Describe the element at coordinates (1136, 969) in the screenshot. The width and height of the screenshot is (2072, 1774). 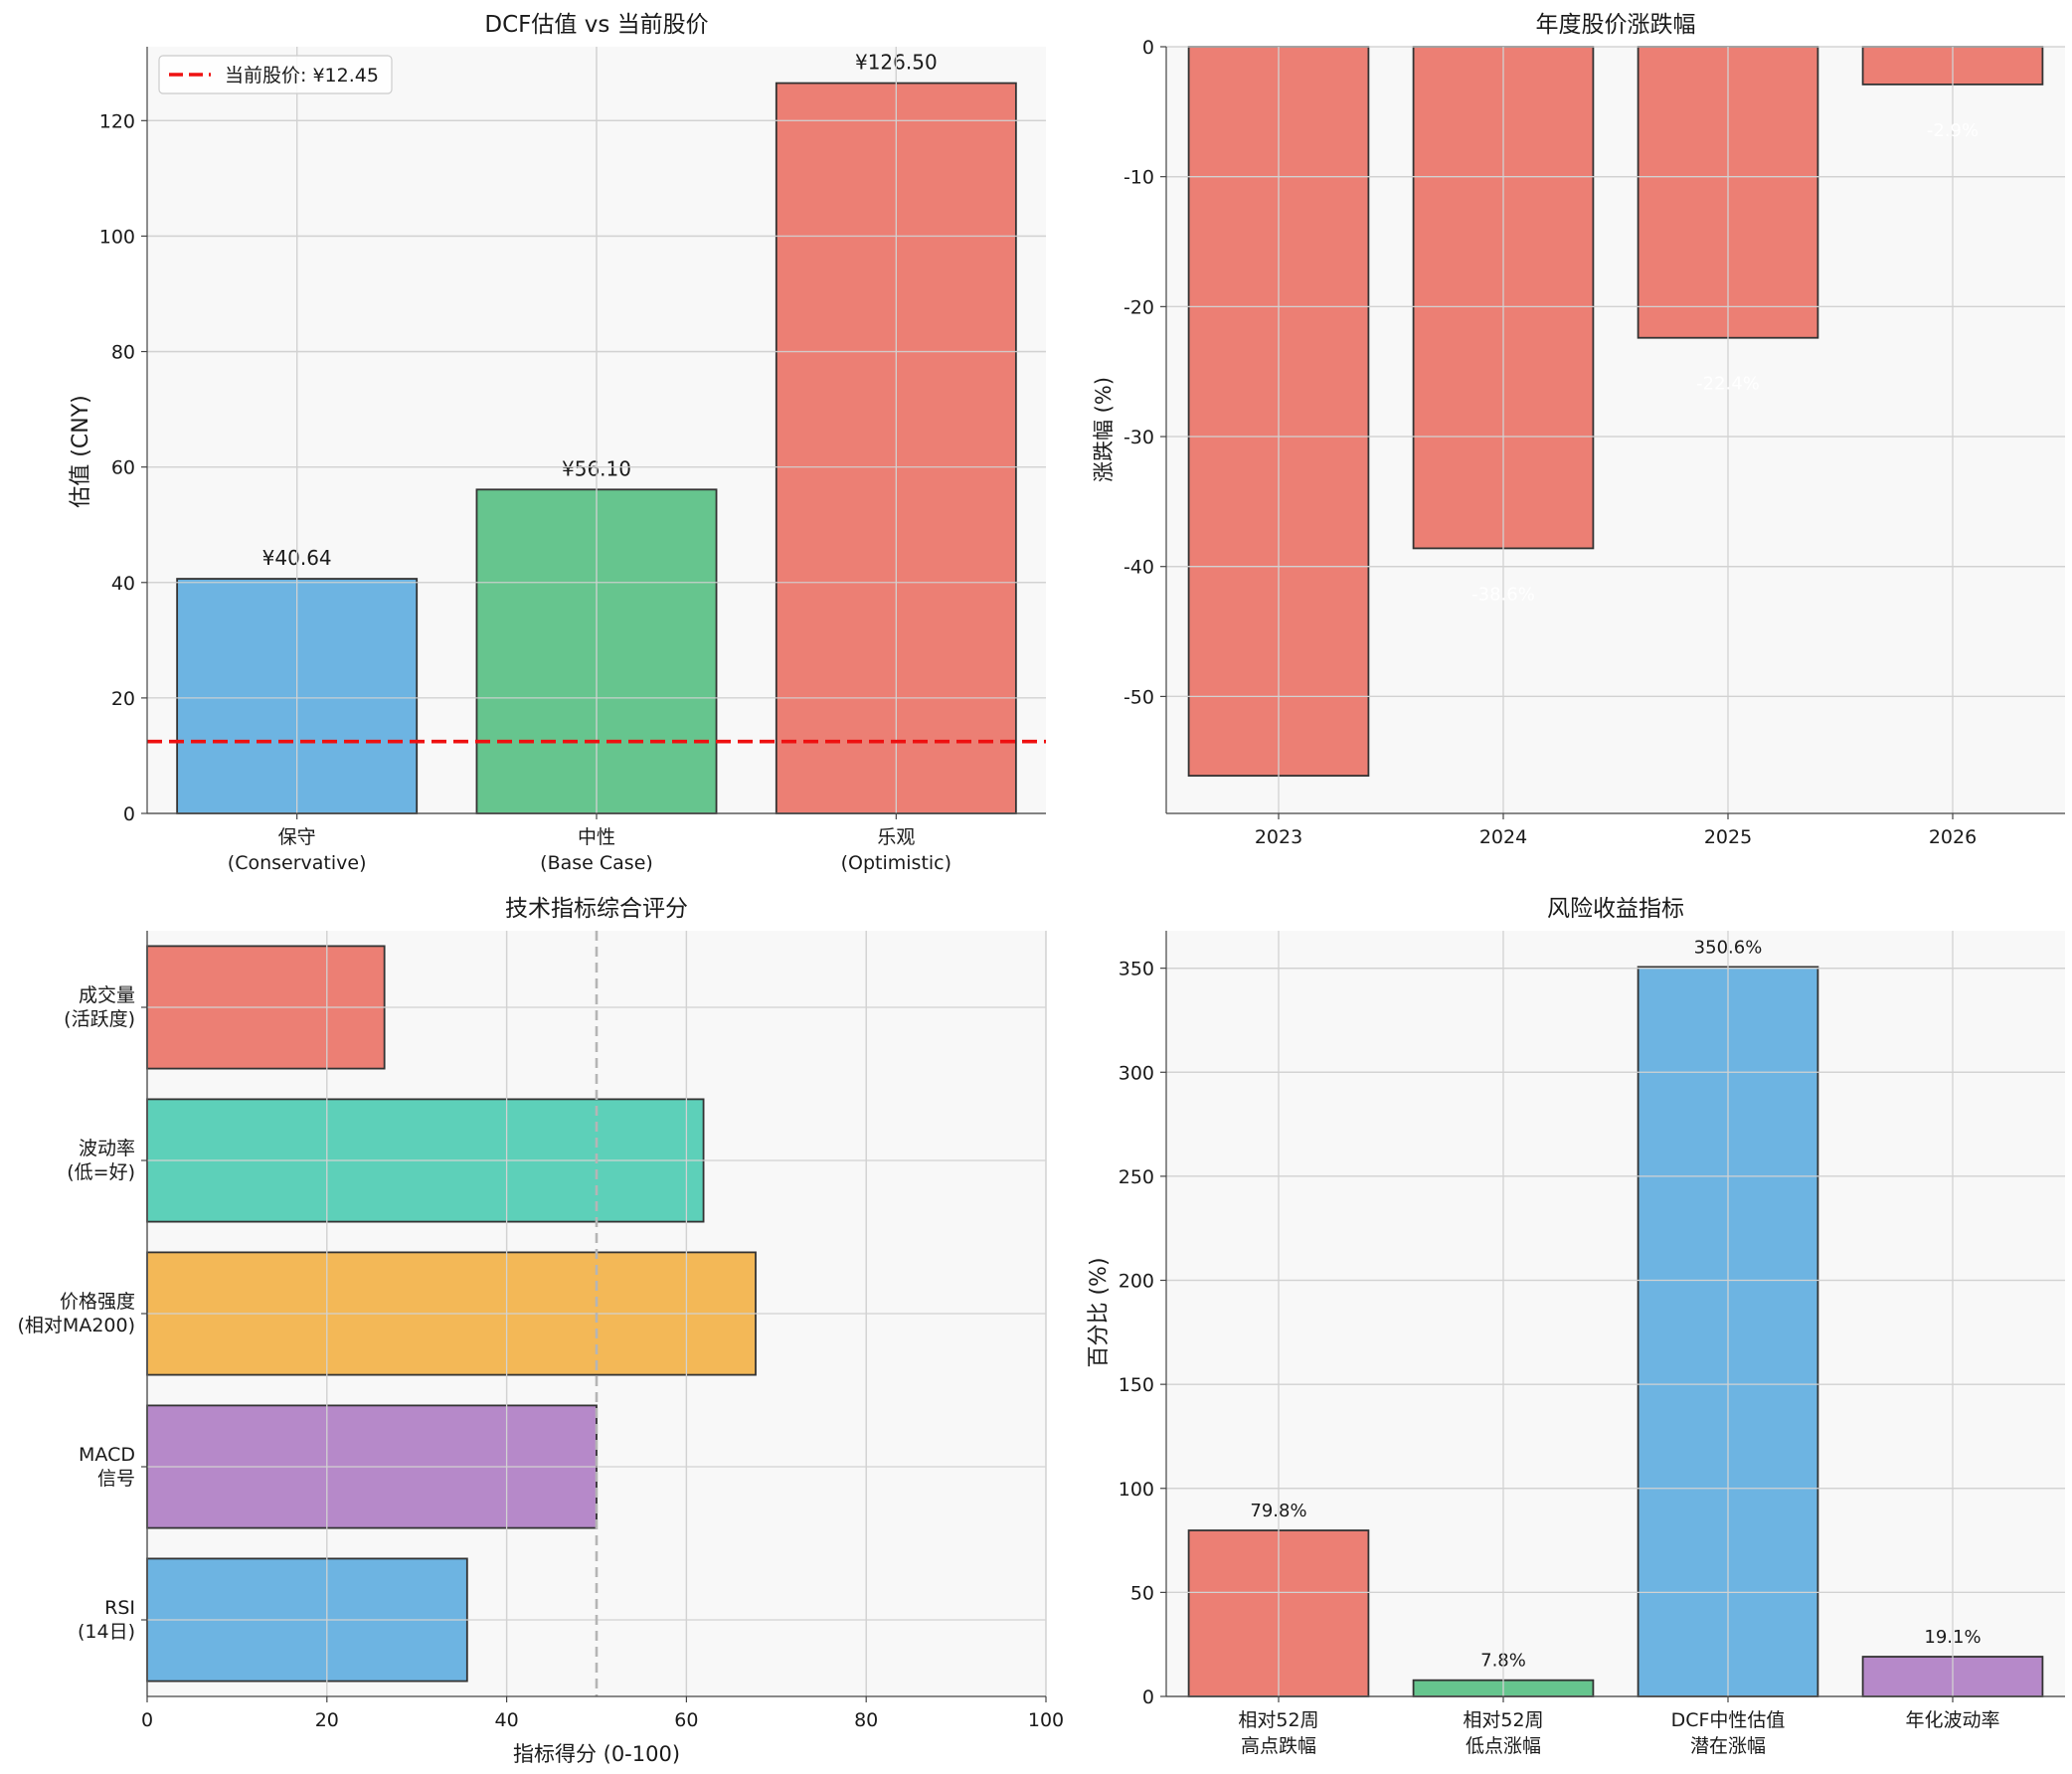
I see `risk-y-tick-label: 350` at that location.